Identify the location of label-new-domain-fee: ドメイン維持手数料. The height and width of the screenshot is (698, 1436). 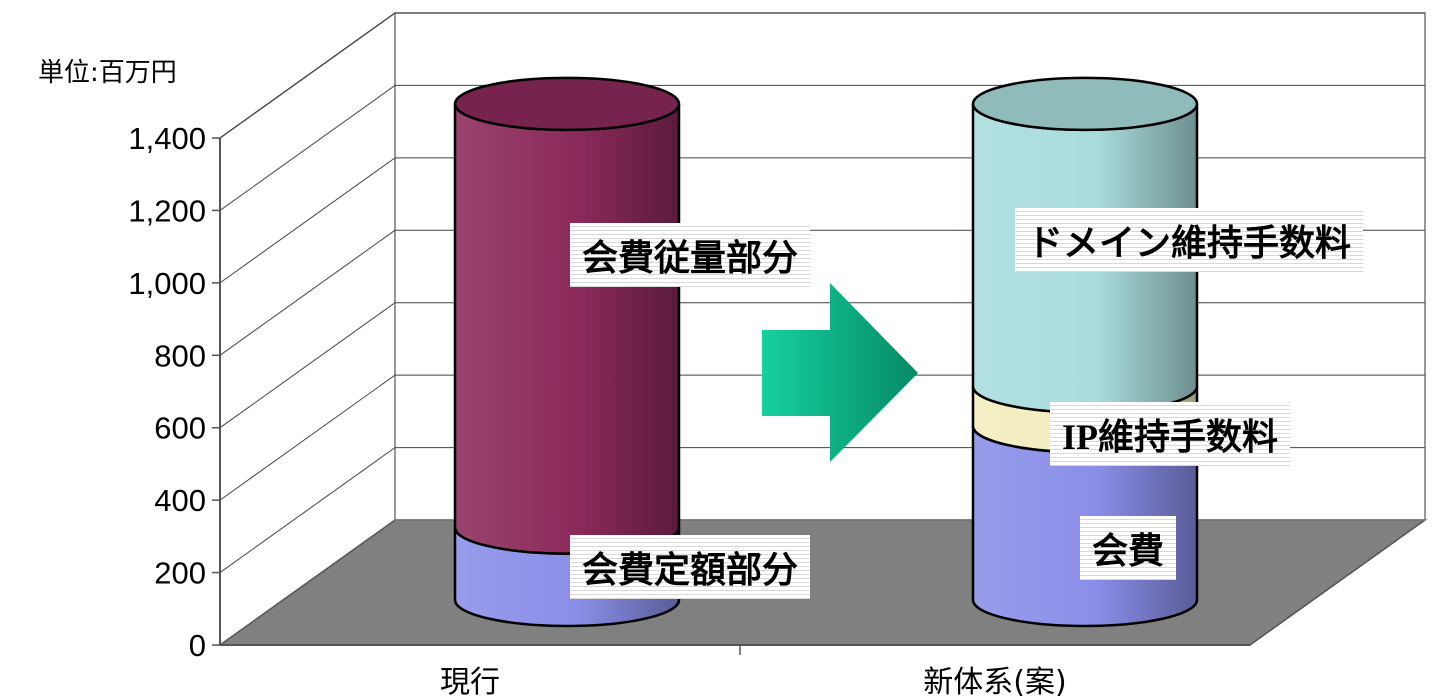
(1189, 240).